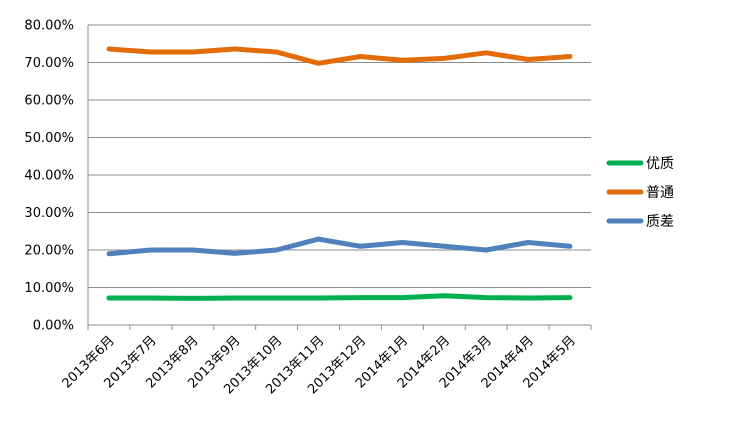 The image size is (745, 441). I want to click on y-tick-label: 40.00%, so click(49, 176).